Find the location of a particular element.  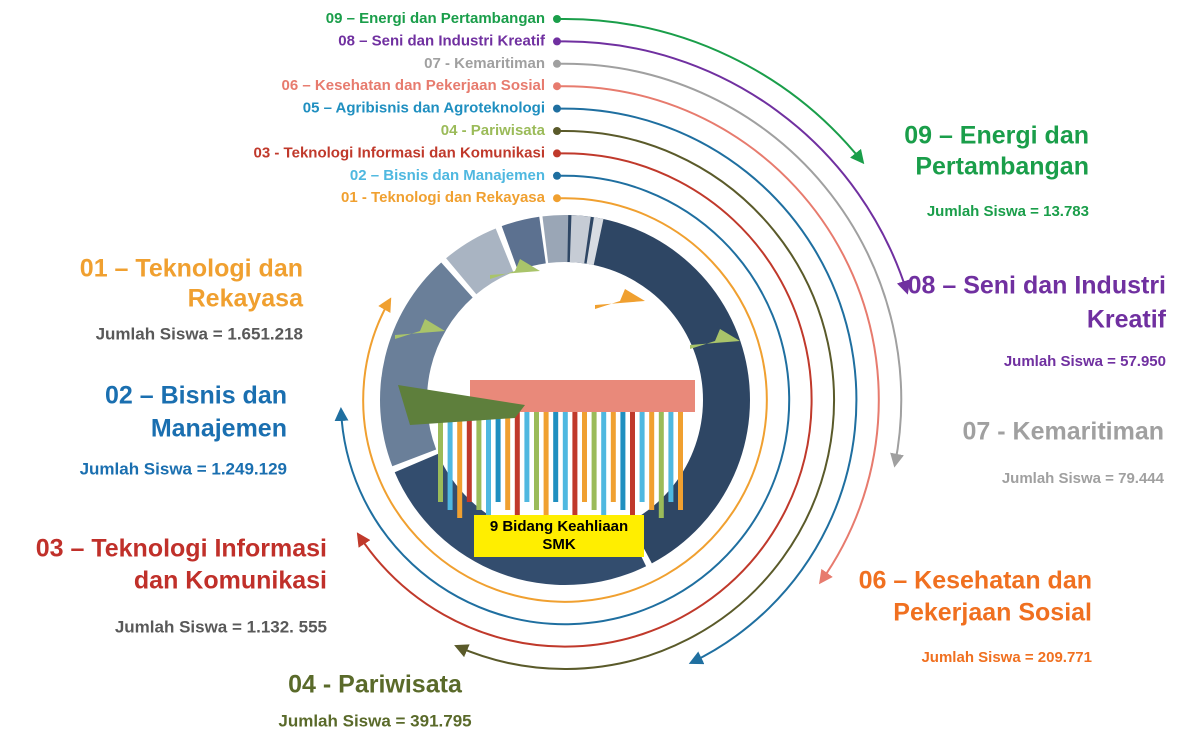

section-title: Kreatif is located at coordinates (1127, 320).